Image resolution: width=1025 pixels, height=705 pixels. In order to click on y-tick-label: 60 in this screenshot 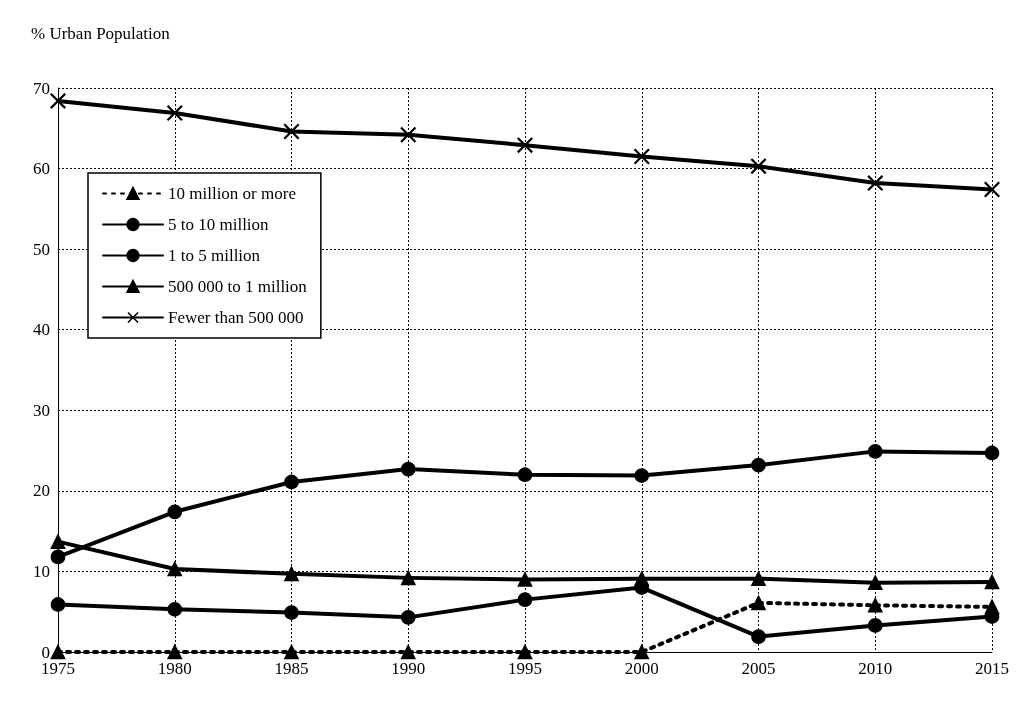, I will do `click(41, 169)`.